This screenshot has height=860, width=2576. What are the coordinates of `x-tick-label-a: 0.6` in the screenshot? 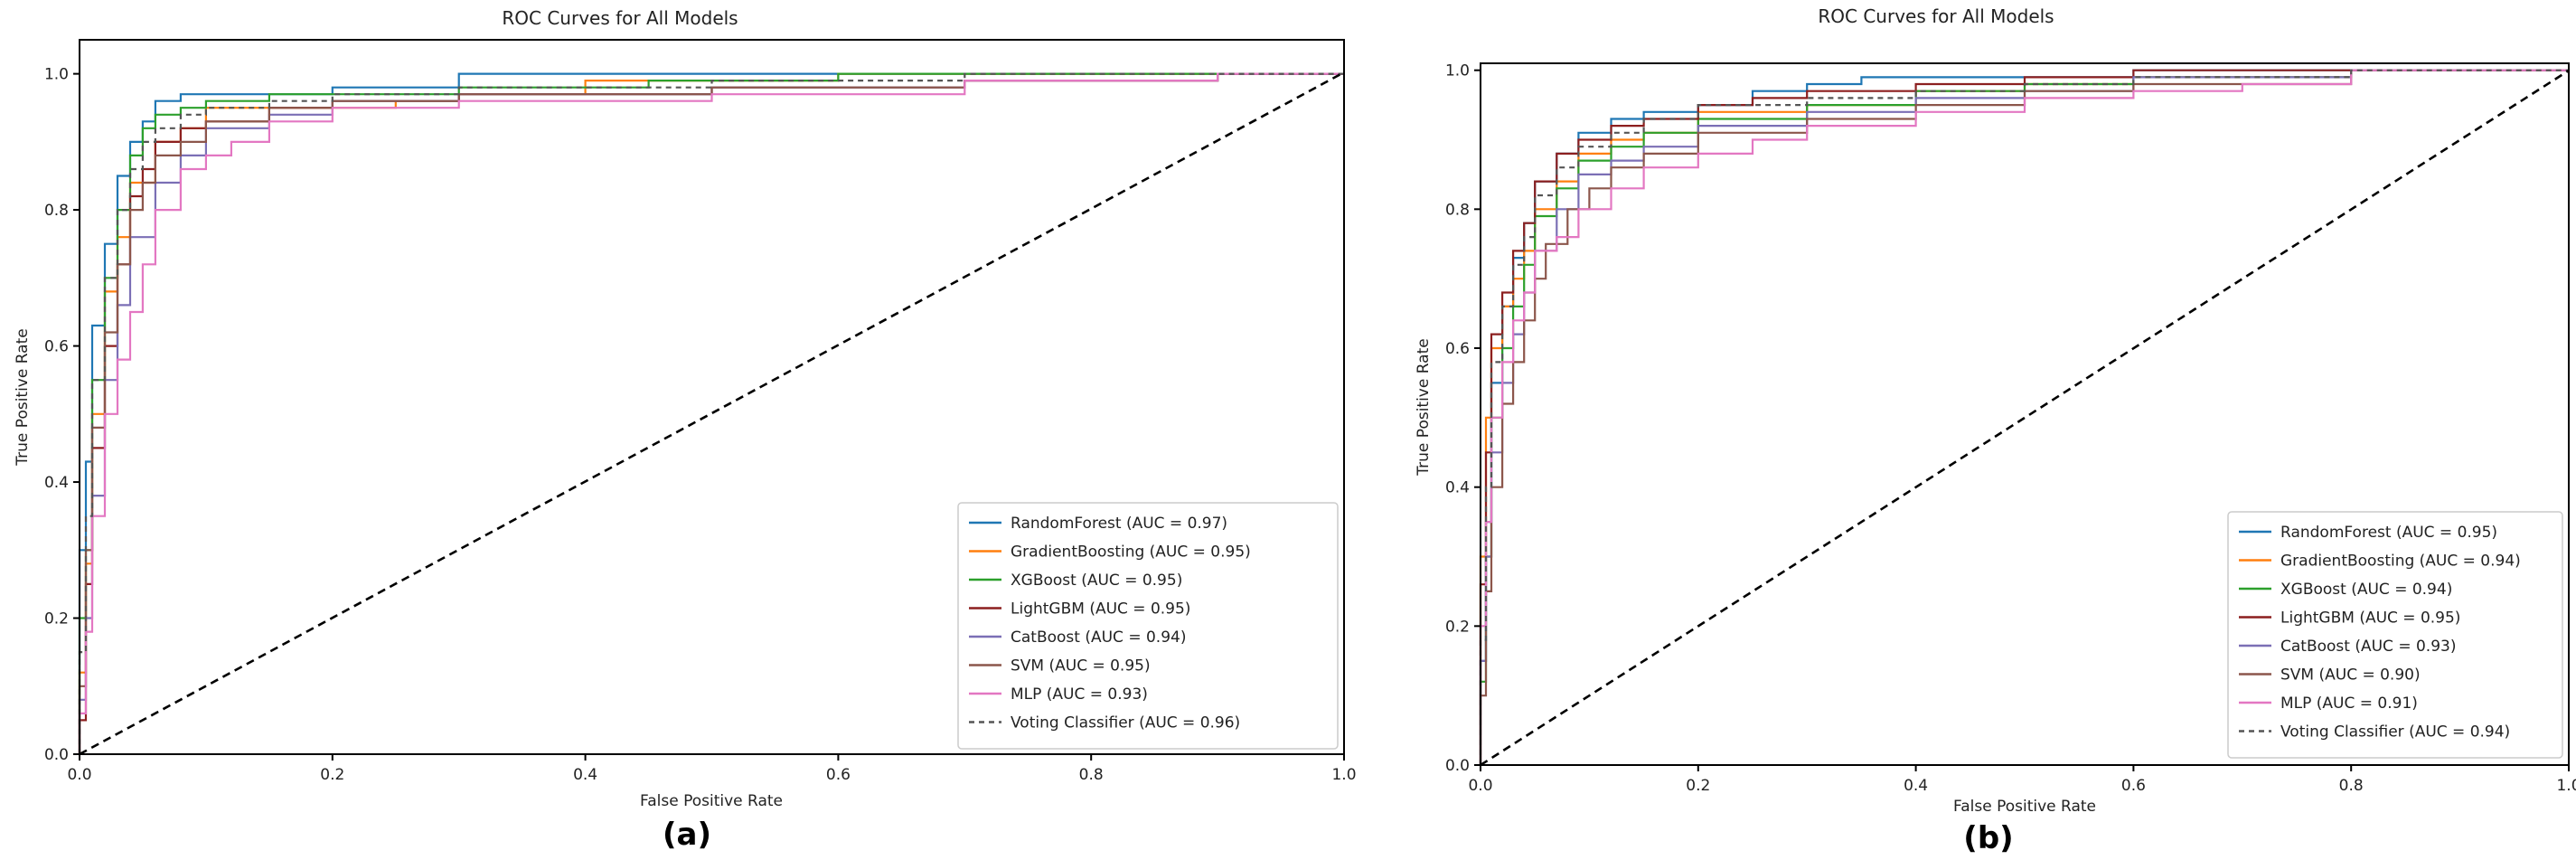 It's located at (838, 775).